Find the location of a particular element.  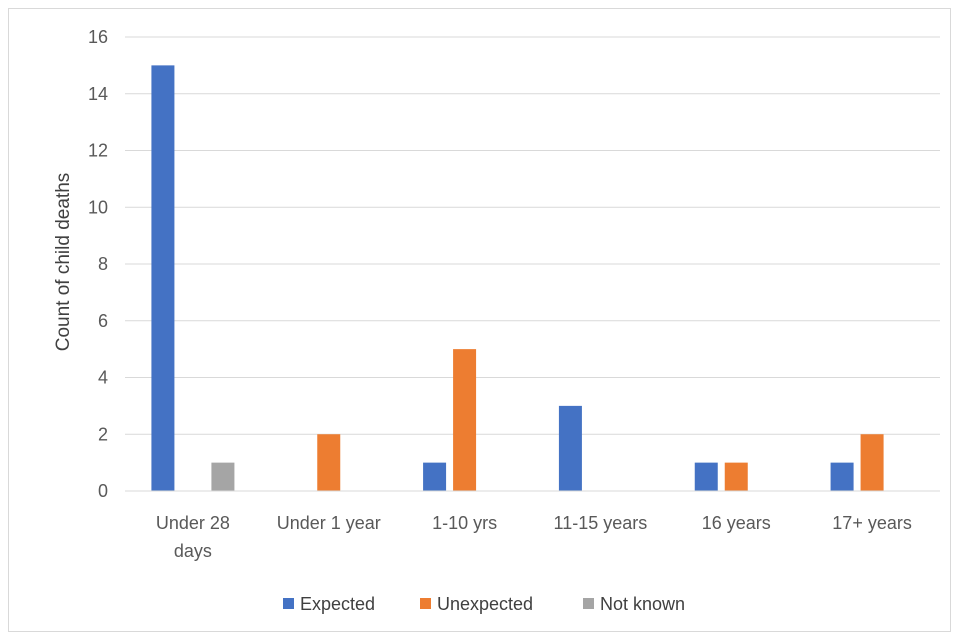

legend-label: Not known is located at coordinates (642, 604).